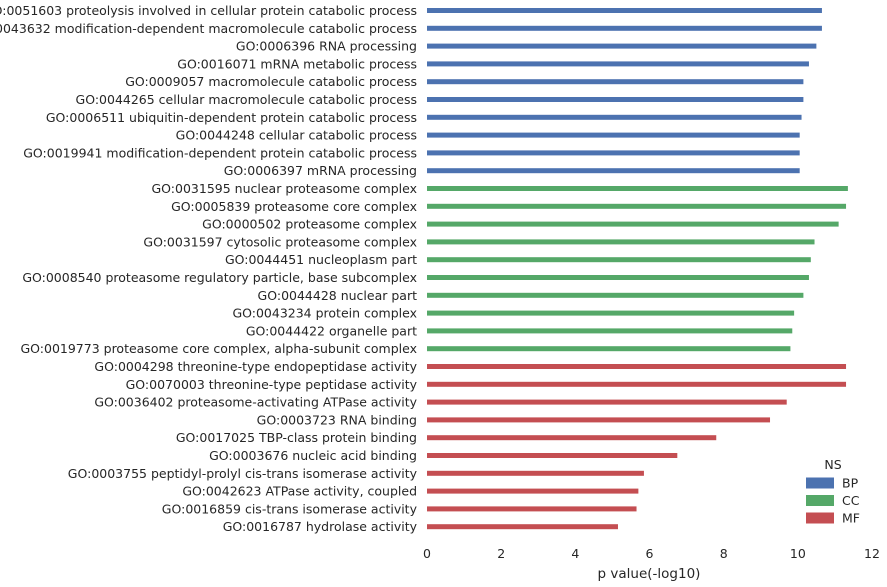 The width and height of the screenshot is (887, 587). What do you see at coordinates (326, 46) in the screenshot?
I see `category-label: GO:0006396 RNA processing` at bounding box center [326, 46].